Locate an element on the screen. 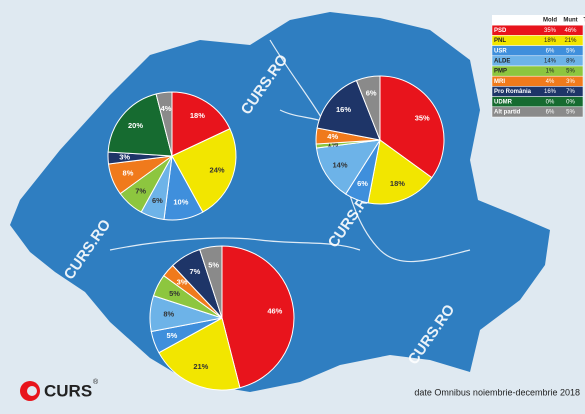 The height and width of the screenshot is (414, 585). table-cell: 4% is located at coordinates (550, 82).